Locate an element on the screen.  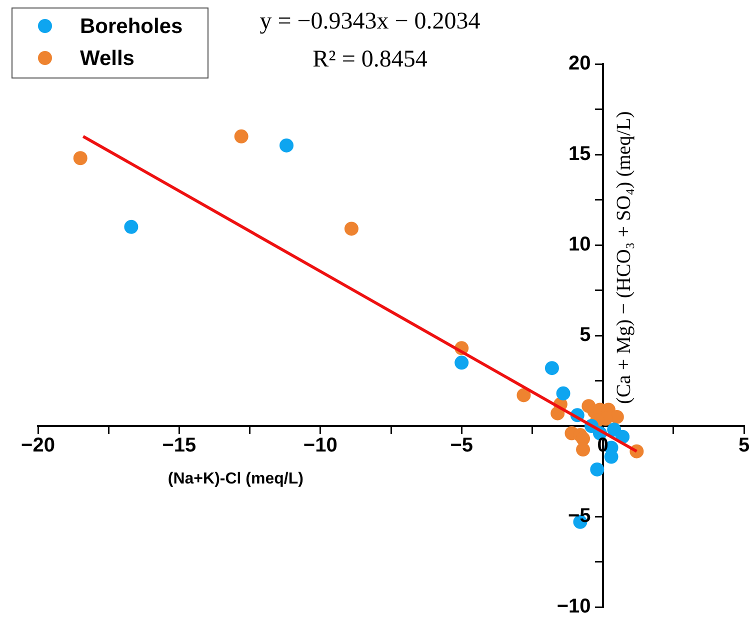
x-tick-label: −20 is located at coordinates (38, 445).